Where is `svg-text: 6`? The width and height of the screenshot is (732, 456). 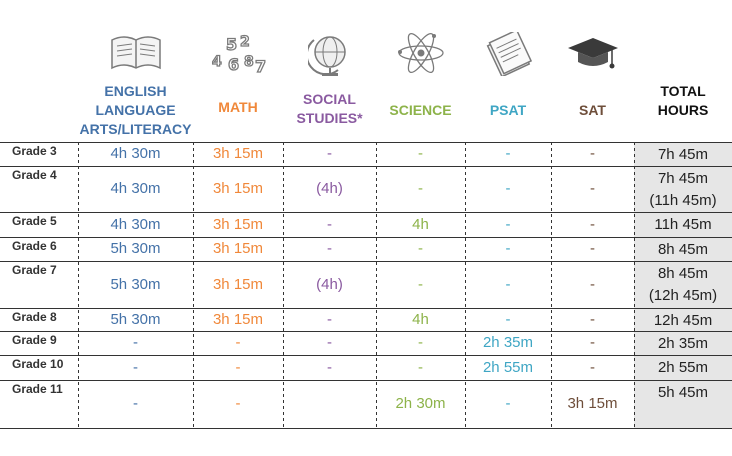 svg-text: 6 is located at coordinates (233, 64).